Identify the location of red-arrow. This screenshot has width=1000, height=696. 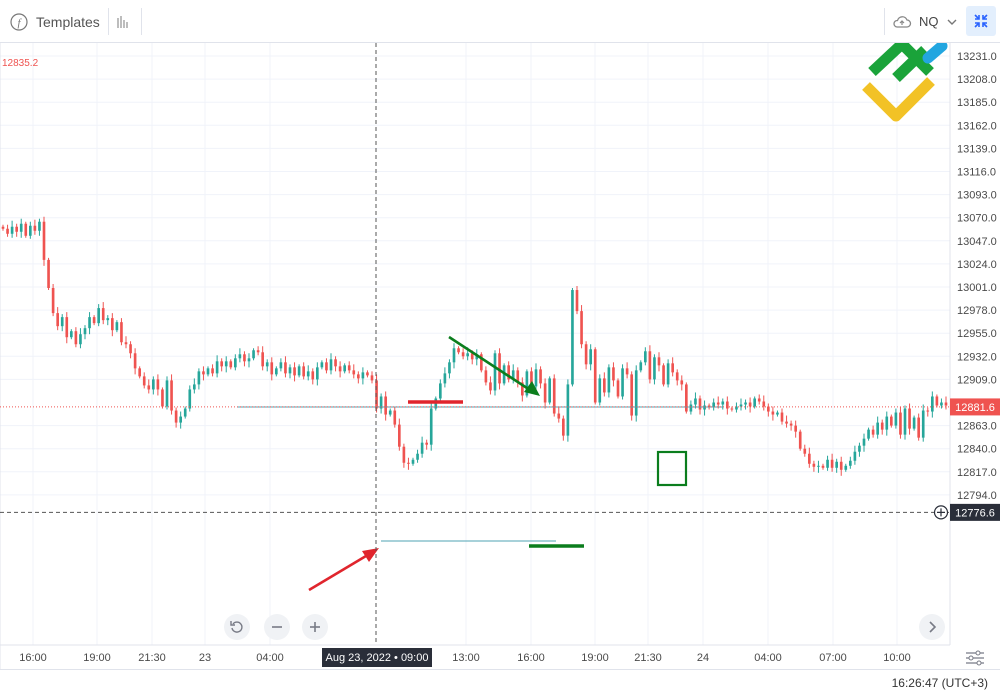
(343, 570).